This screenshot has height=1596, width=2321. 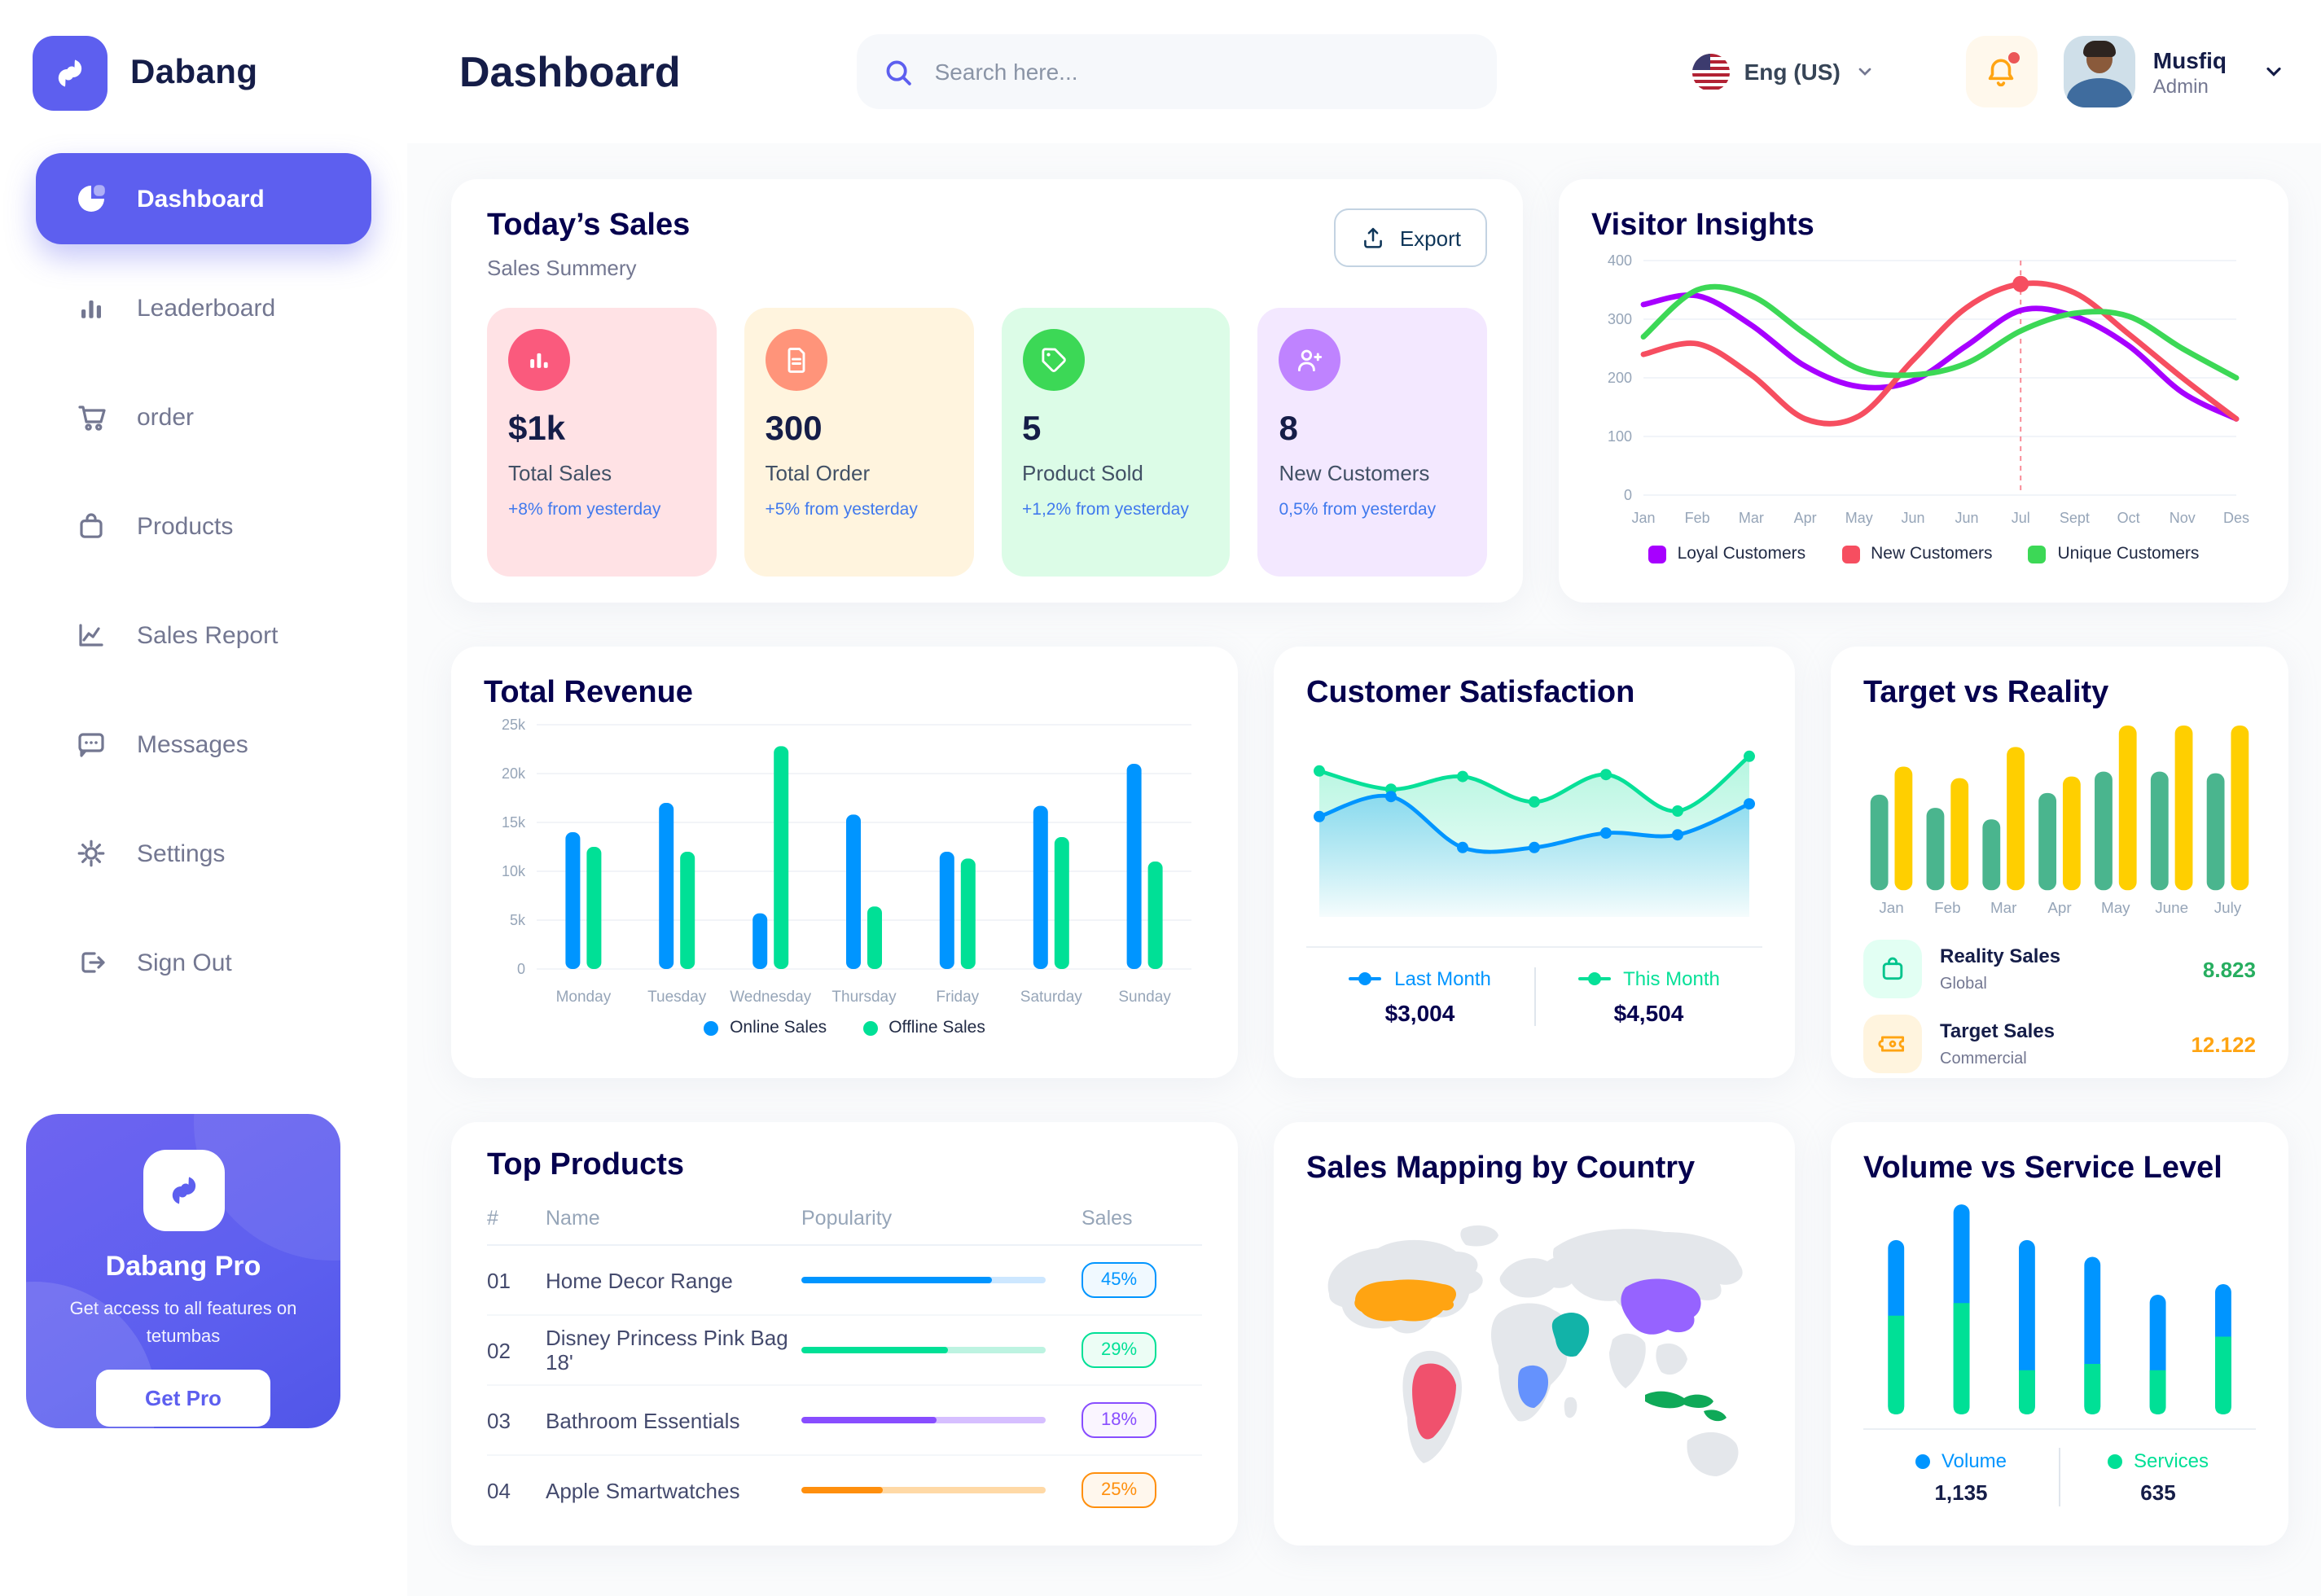 What do you see at coordinates (1726, 554) in the screenshot?
I see `legend-loyal-customers: Loyal Customers` at bounding box center [1726, 554].